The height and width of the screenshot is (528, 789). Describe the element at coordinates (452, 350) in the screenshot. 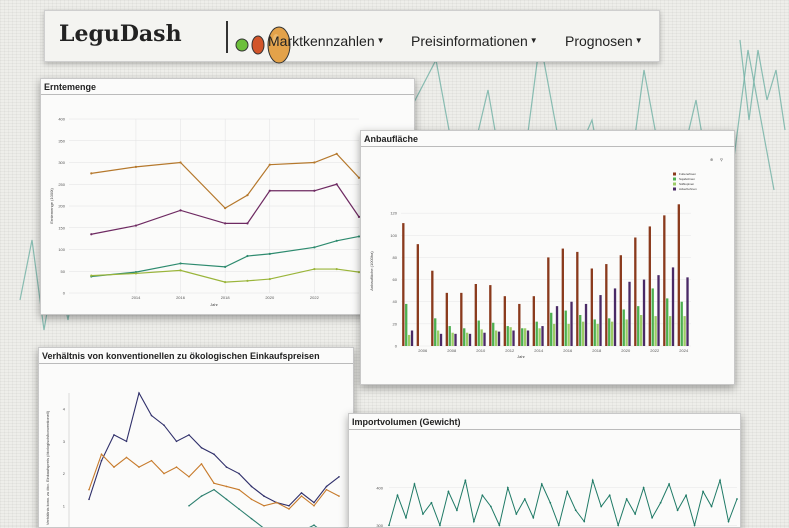

I see `x-tick-label: 2008` at that location.